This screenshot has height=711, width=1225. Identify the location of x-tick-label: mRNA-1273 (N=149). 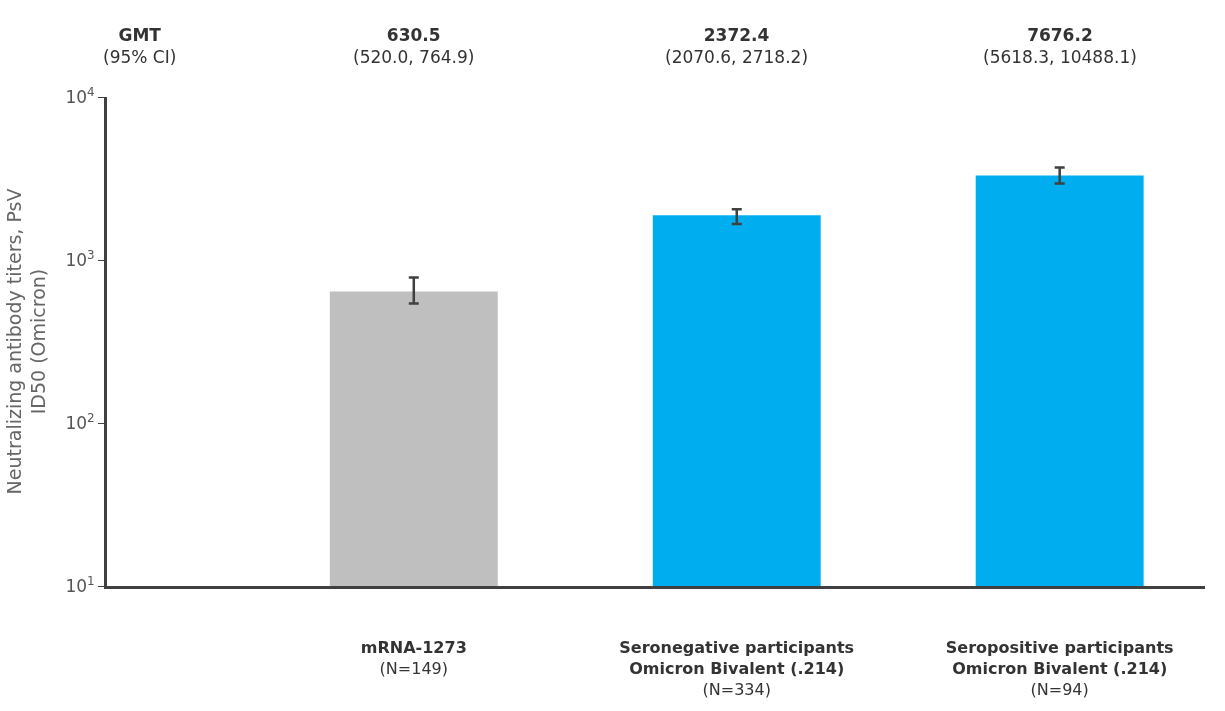
(413, 658).